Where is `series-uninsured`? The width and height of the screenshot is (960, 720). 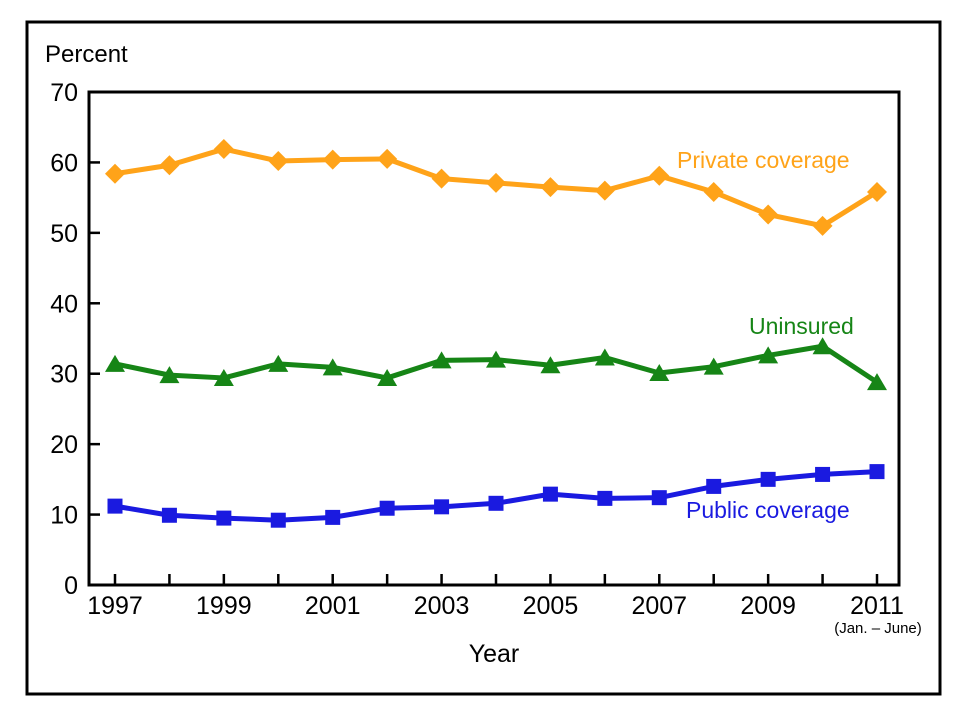 series-uninsured is located at coordinates (496, 364).